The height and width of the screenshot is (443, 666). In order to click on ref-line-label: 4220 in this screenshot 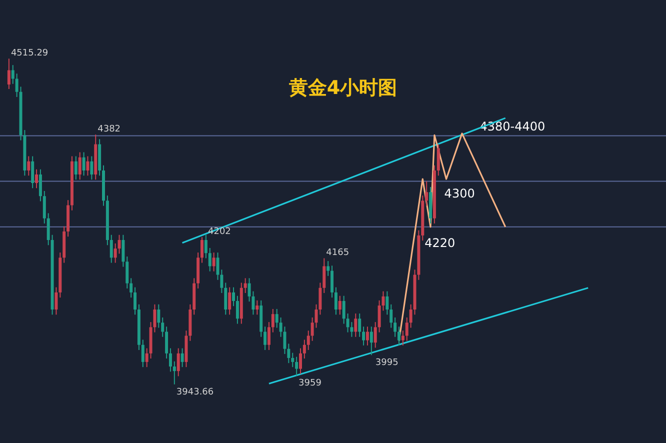, I will do `click(440, 243)`.